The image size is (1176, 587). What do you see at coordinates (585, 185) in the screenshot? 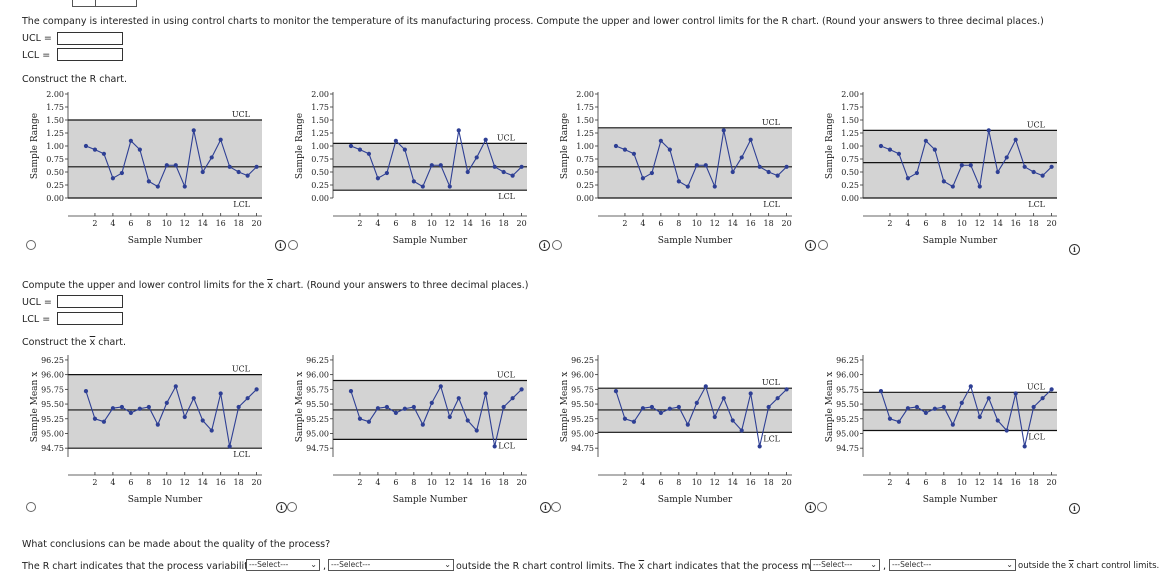
I see `y-tick-label: 0.25` at bounding box center [585, 185].